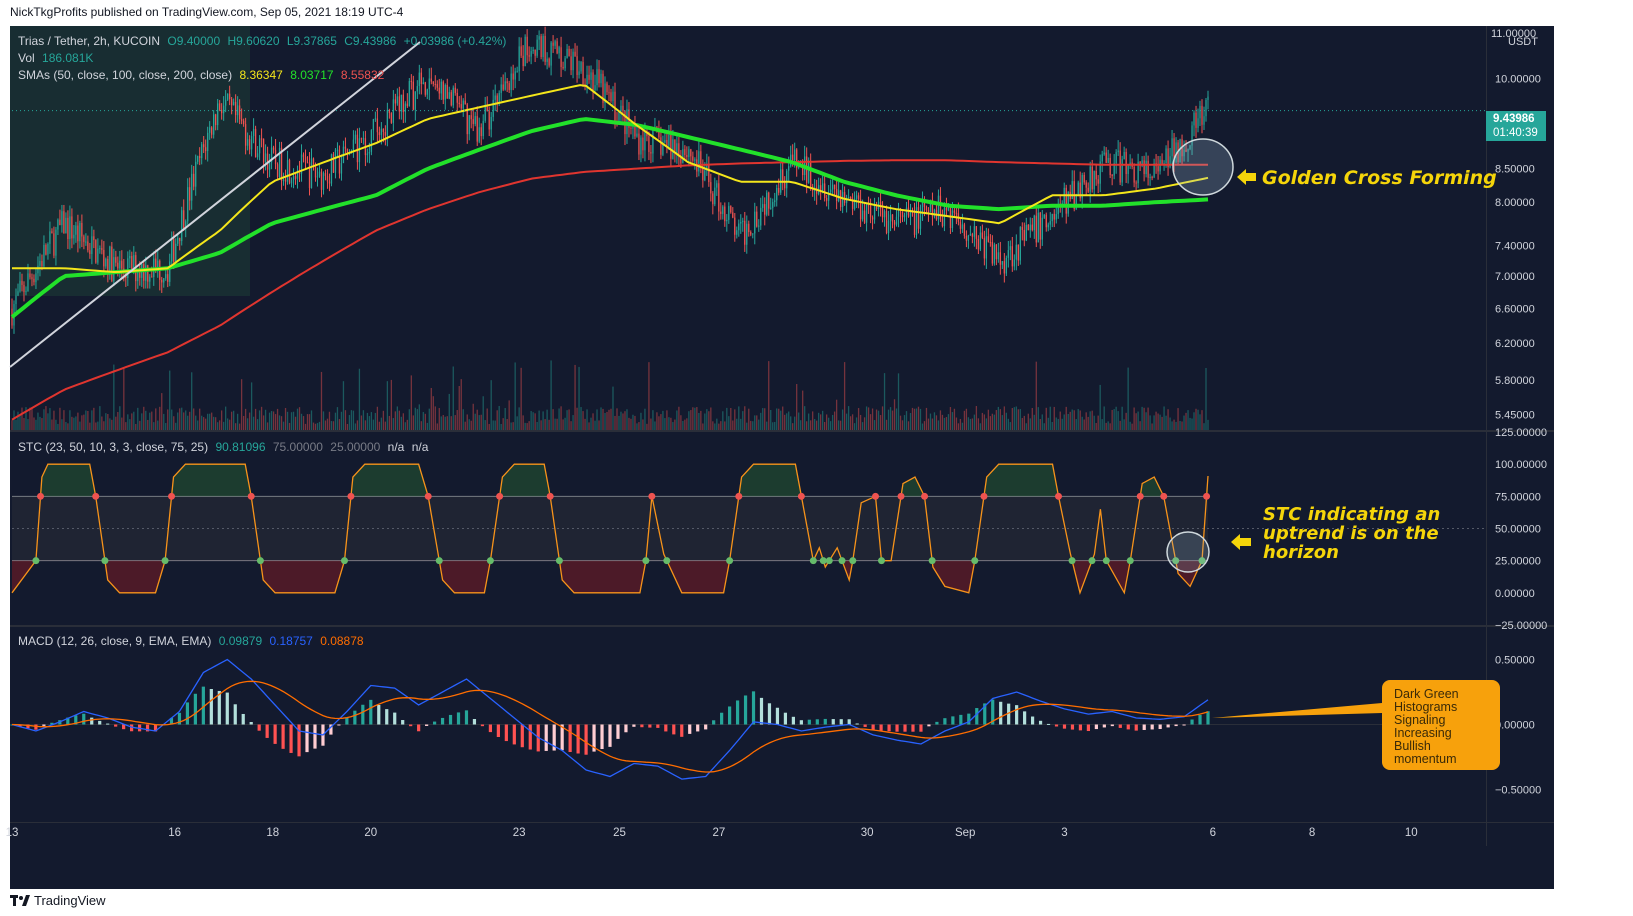  I want to click on stc-annotation-line: STC indicating an, so click(1352, 514).